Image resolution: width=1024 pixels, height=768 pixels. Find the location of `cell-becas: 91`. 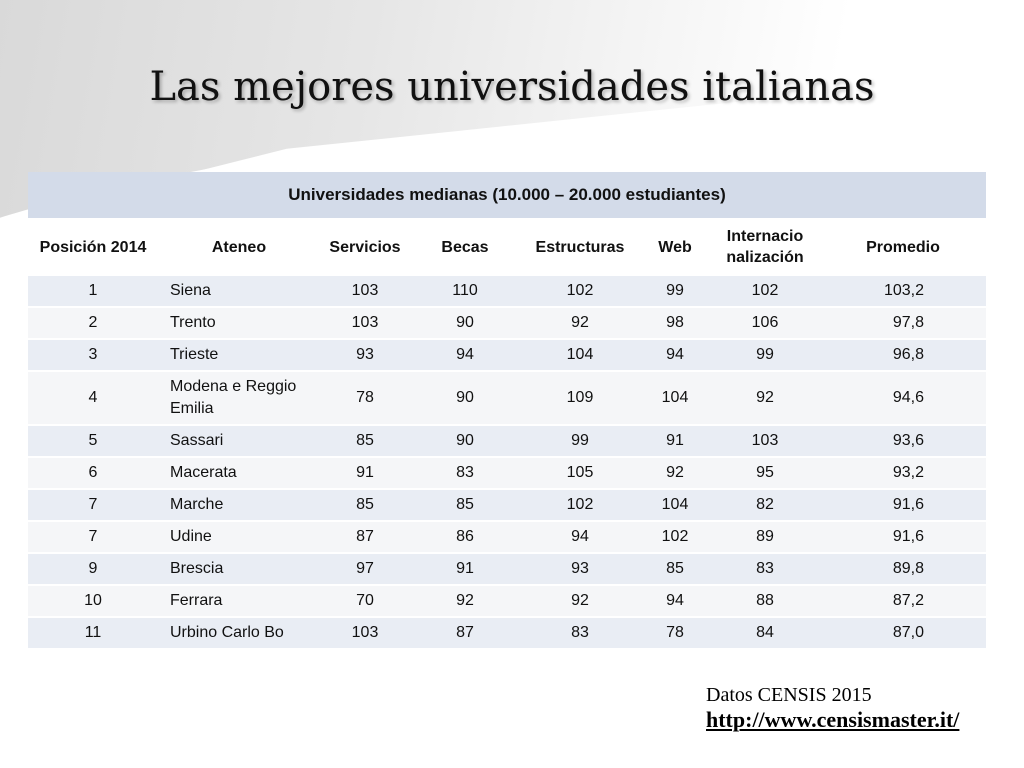

cell-becas: 91 is located at coordinates (465, 569).